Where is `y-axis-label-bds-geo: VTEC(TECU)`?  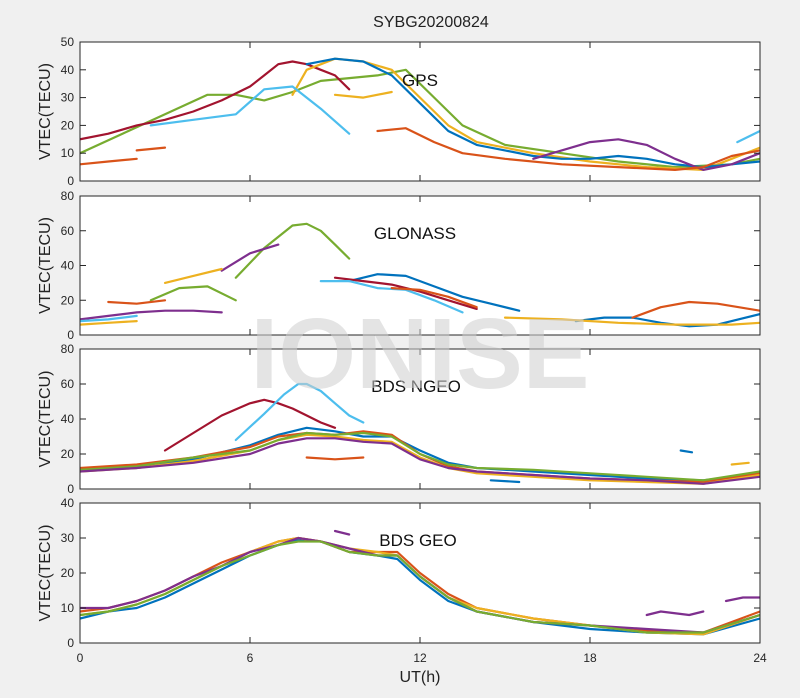
y-axis-label-bds-geo: VTEC(TECU) is located at coordinates (45, 573).